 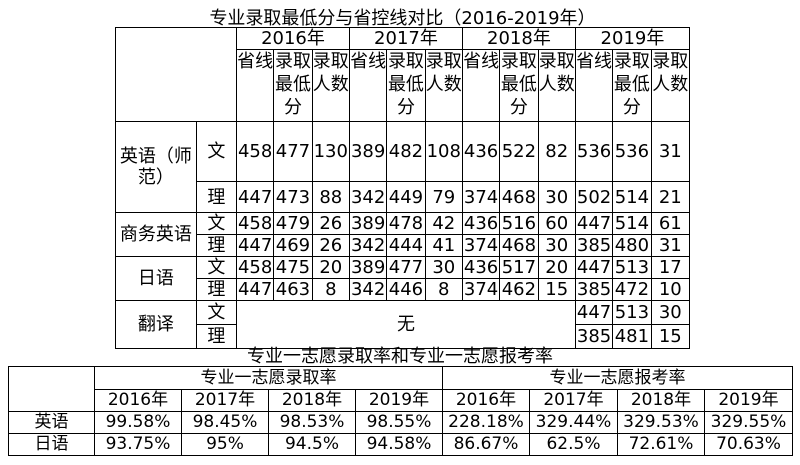 What do you see at coordinates (661, 422) in the screenshot?
I see `rate-cell: 329.53%` at bounding box center [661, 422].